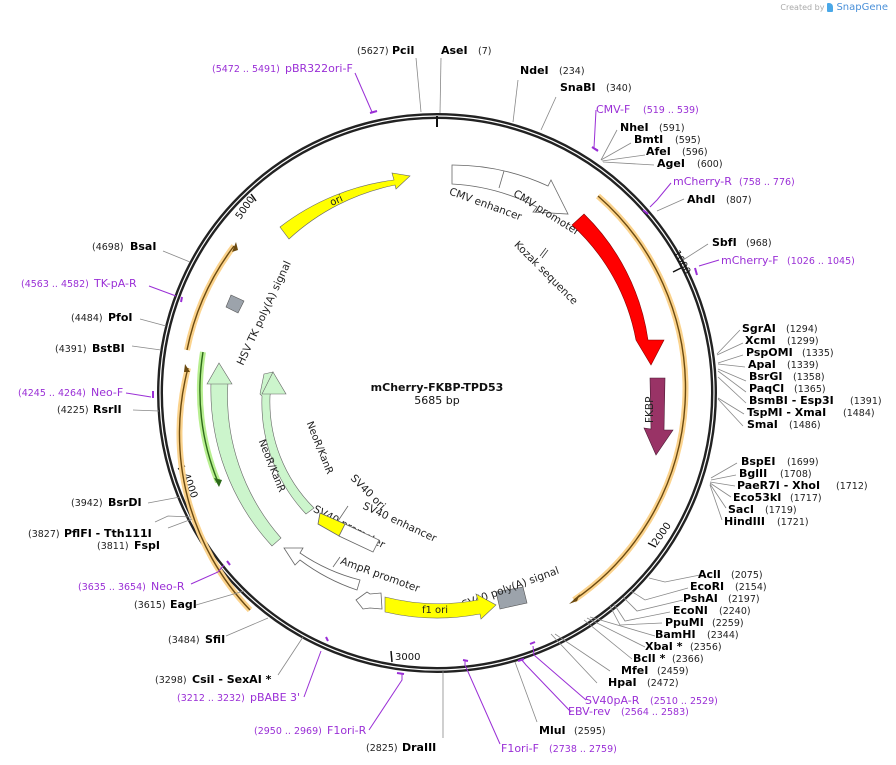 The image size is (896, 765). Describe the element at coordinates (649, 658) in the screenshot. I see `enzyme-bcli: BclI *` at that location.